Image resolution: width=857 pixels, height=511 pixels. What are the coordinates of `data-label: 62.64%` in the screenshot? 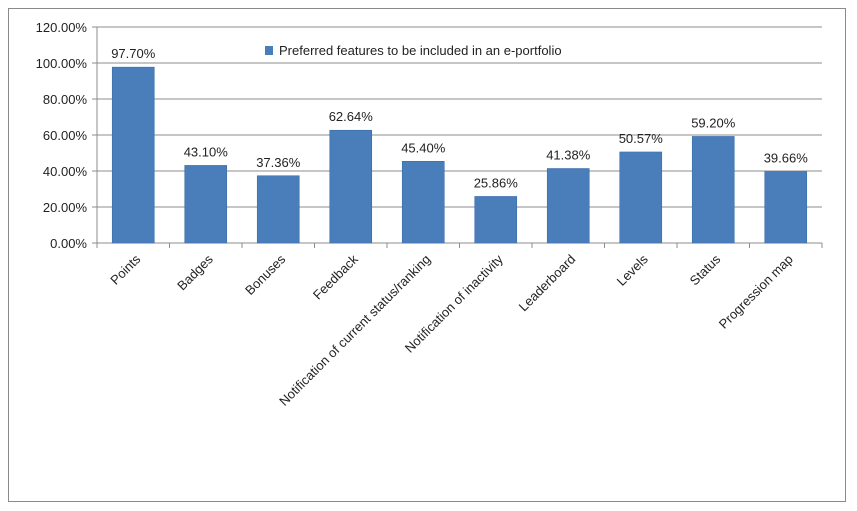 It's located at (351, 116).